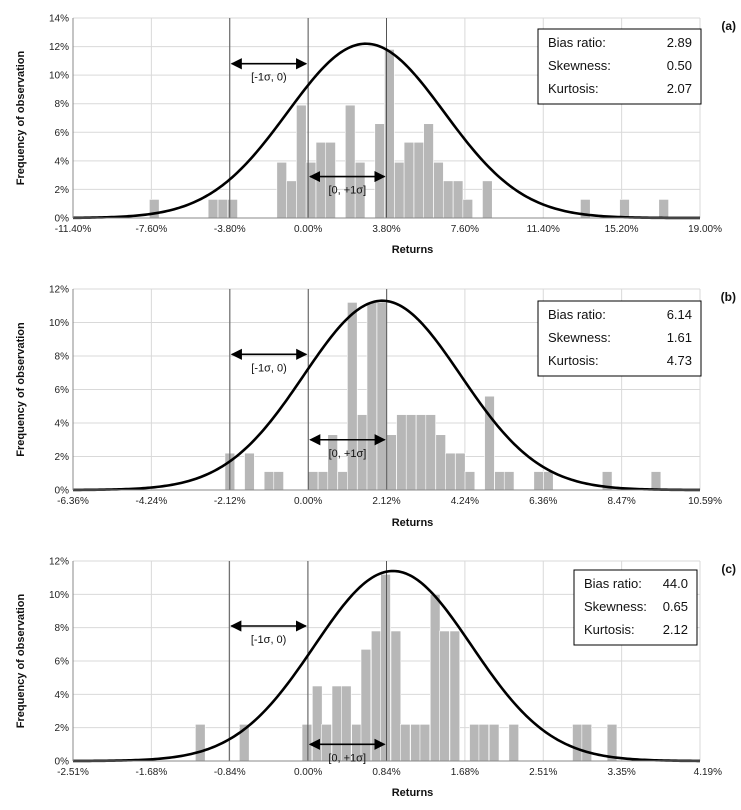 The image size is (741, 810). What do you see at coordinates (230, 229) in the screenshot?
I see `x-tick-label: -3.80%` at bounding box center [230, 229].